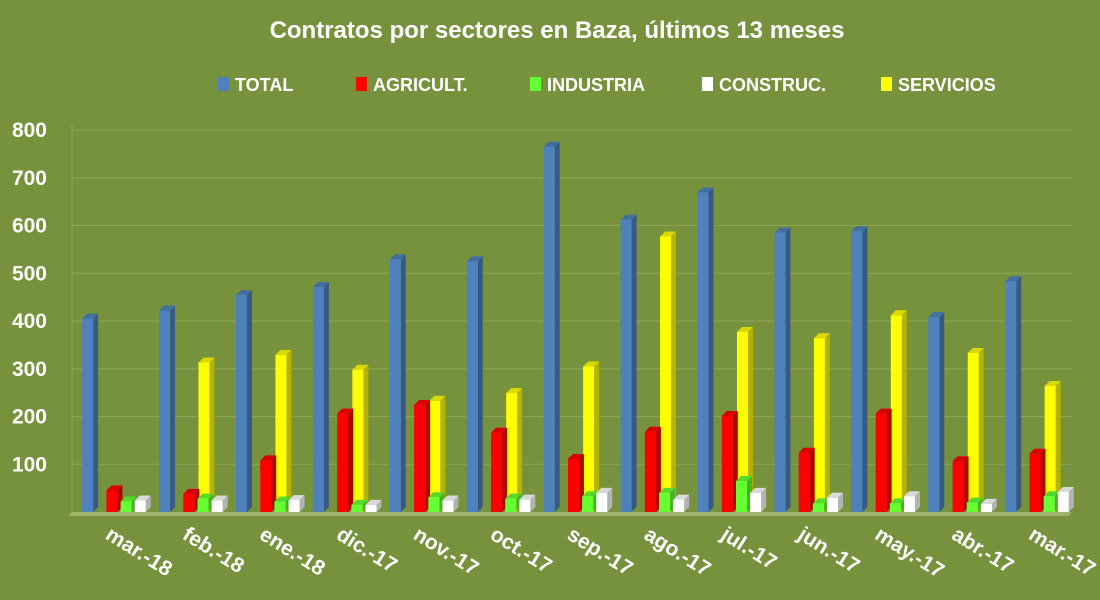 The width and height of the screenshot is (1100, 600). I want to click on y-tick-label: 500, so click(29, 273).